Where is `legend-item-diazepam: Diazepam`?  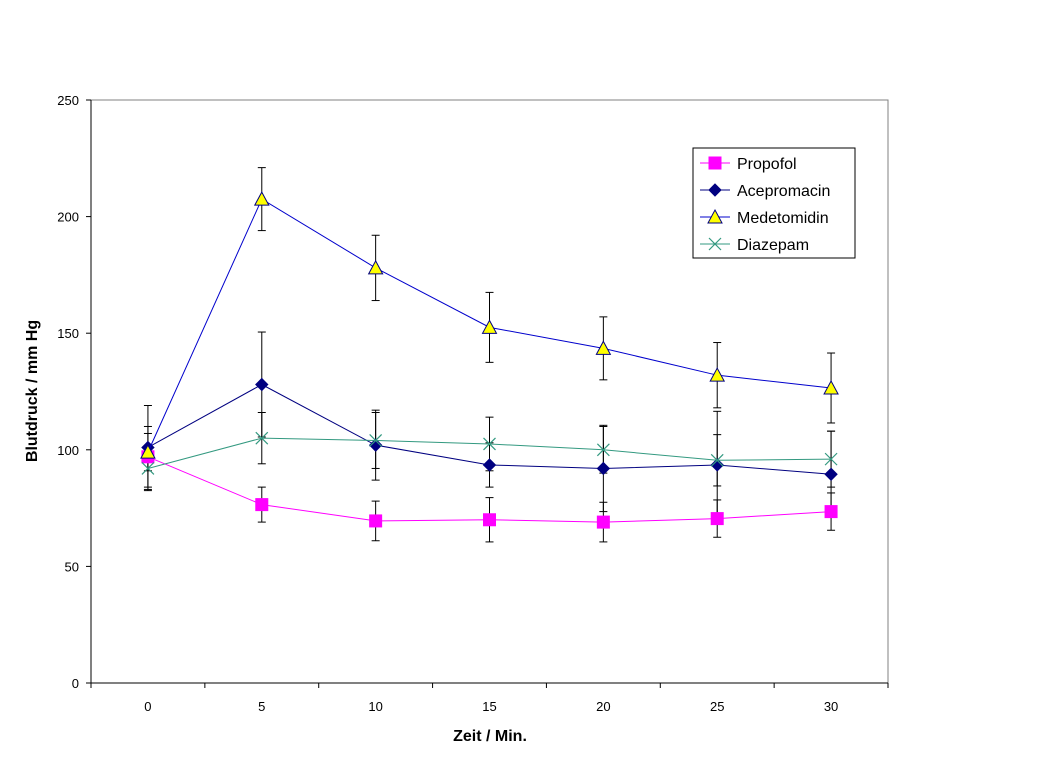 legend-item-diazepam: Diazepam is located at coordinates (754, 245).